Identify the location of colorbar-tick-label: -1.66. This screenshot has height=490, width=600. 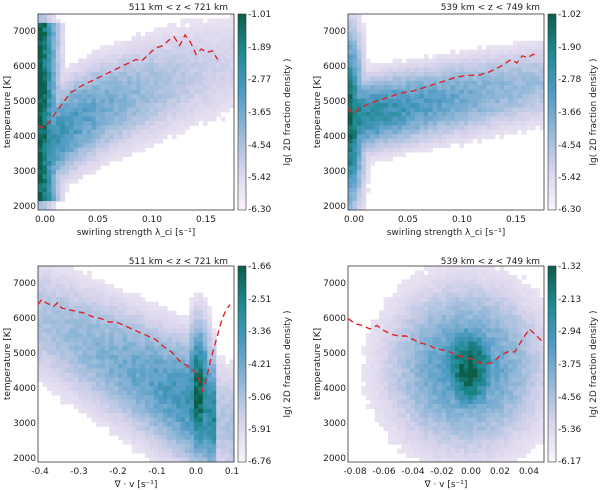
(260, 267).